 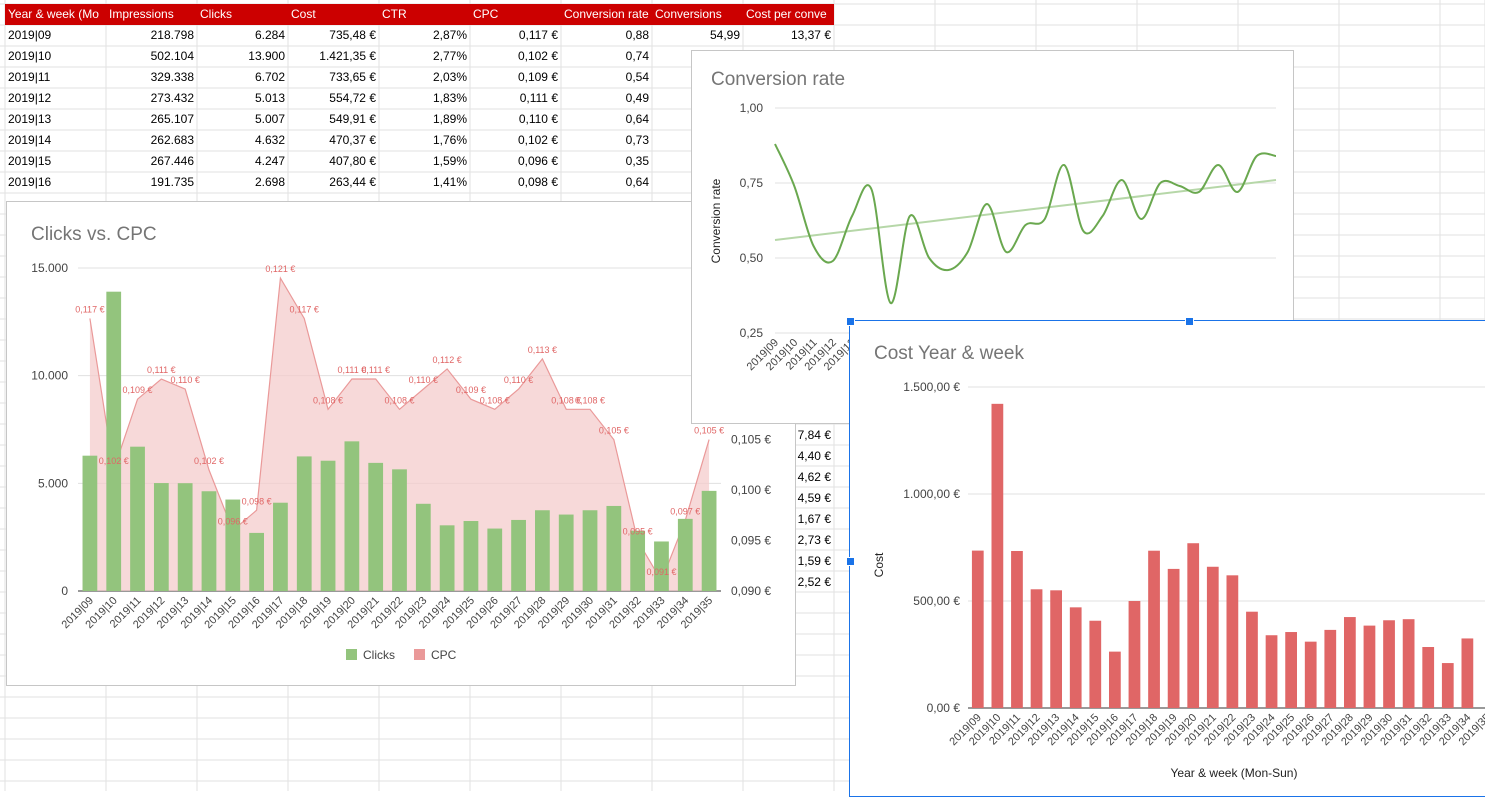 What do you see at coordinates (1189, 321) in the screenshot?
I see `resize-handle-top-middle` at bounding box center [1189, 321].